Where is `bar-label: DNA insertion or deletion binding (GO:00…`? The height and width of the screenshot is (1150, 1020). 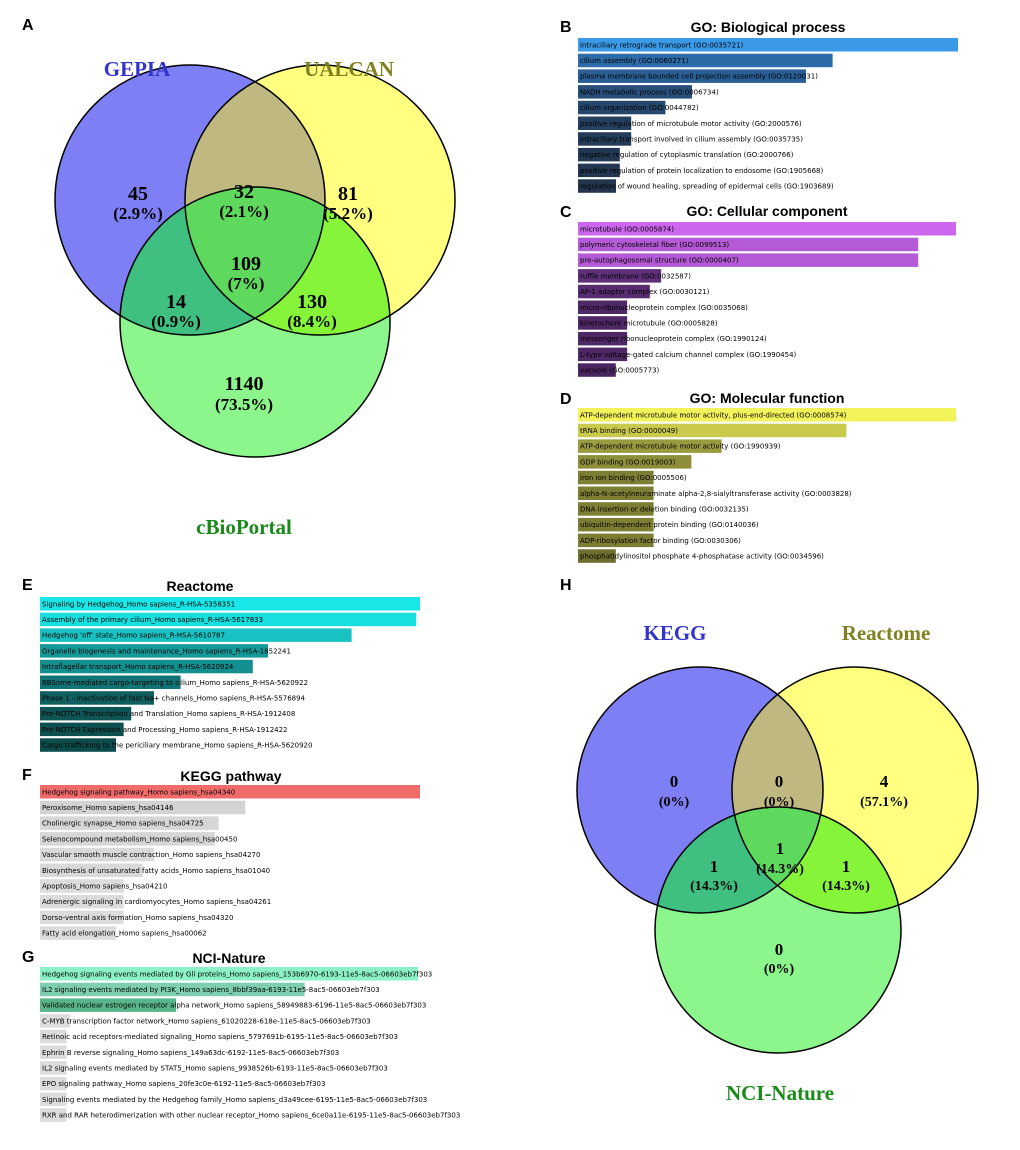
bar-label: DNA insertion or deletion binding (GO:00… is located at coordinates (664, 509).